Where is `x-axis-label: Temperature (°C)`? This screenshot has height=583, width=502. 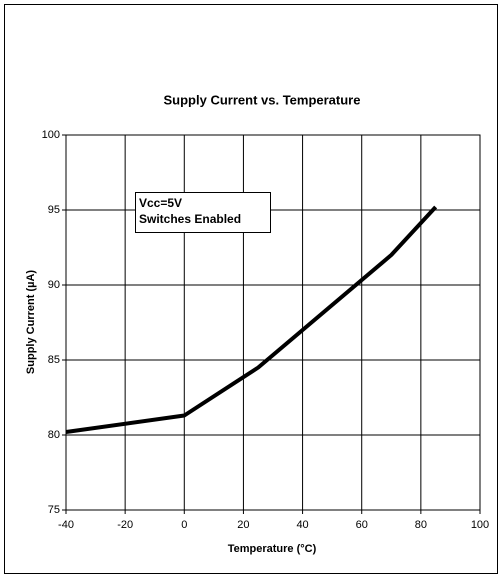
x-axis-label: Temperature (°C) is located at coordinates (272, 549).